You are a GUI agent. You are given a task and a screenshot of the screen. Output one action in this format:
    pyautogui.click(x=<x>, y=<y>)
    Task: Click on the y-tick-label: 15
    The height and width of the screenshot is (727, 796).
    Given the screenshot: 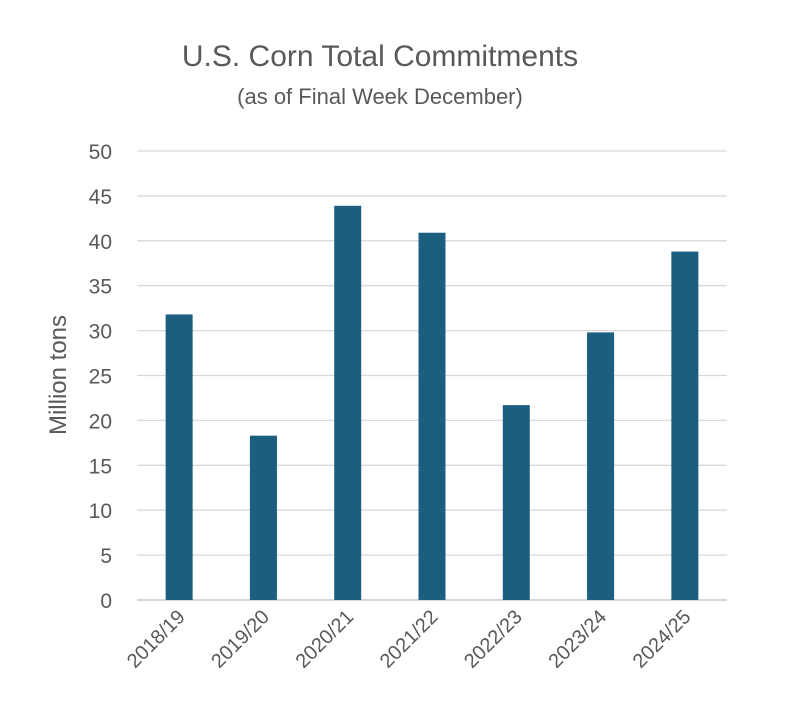 What is the action you would take?
    pyautogui.click(x=100, y=466)
    